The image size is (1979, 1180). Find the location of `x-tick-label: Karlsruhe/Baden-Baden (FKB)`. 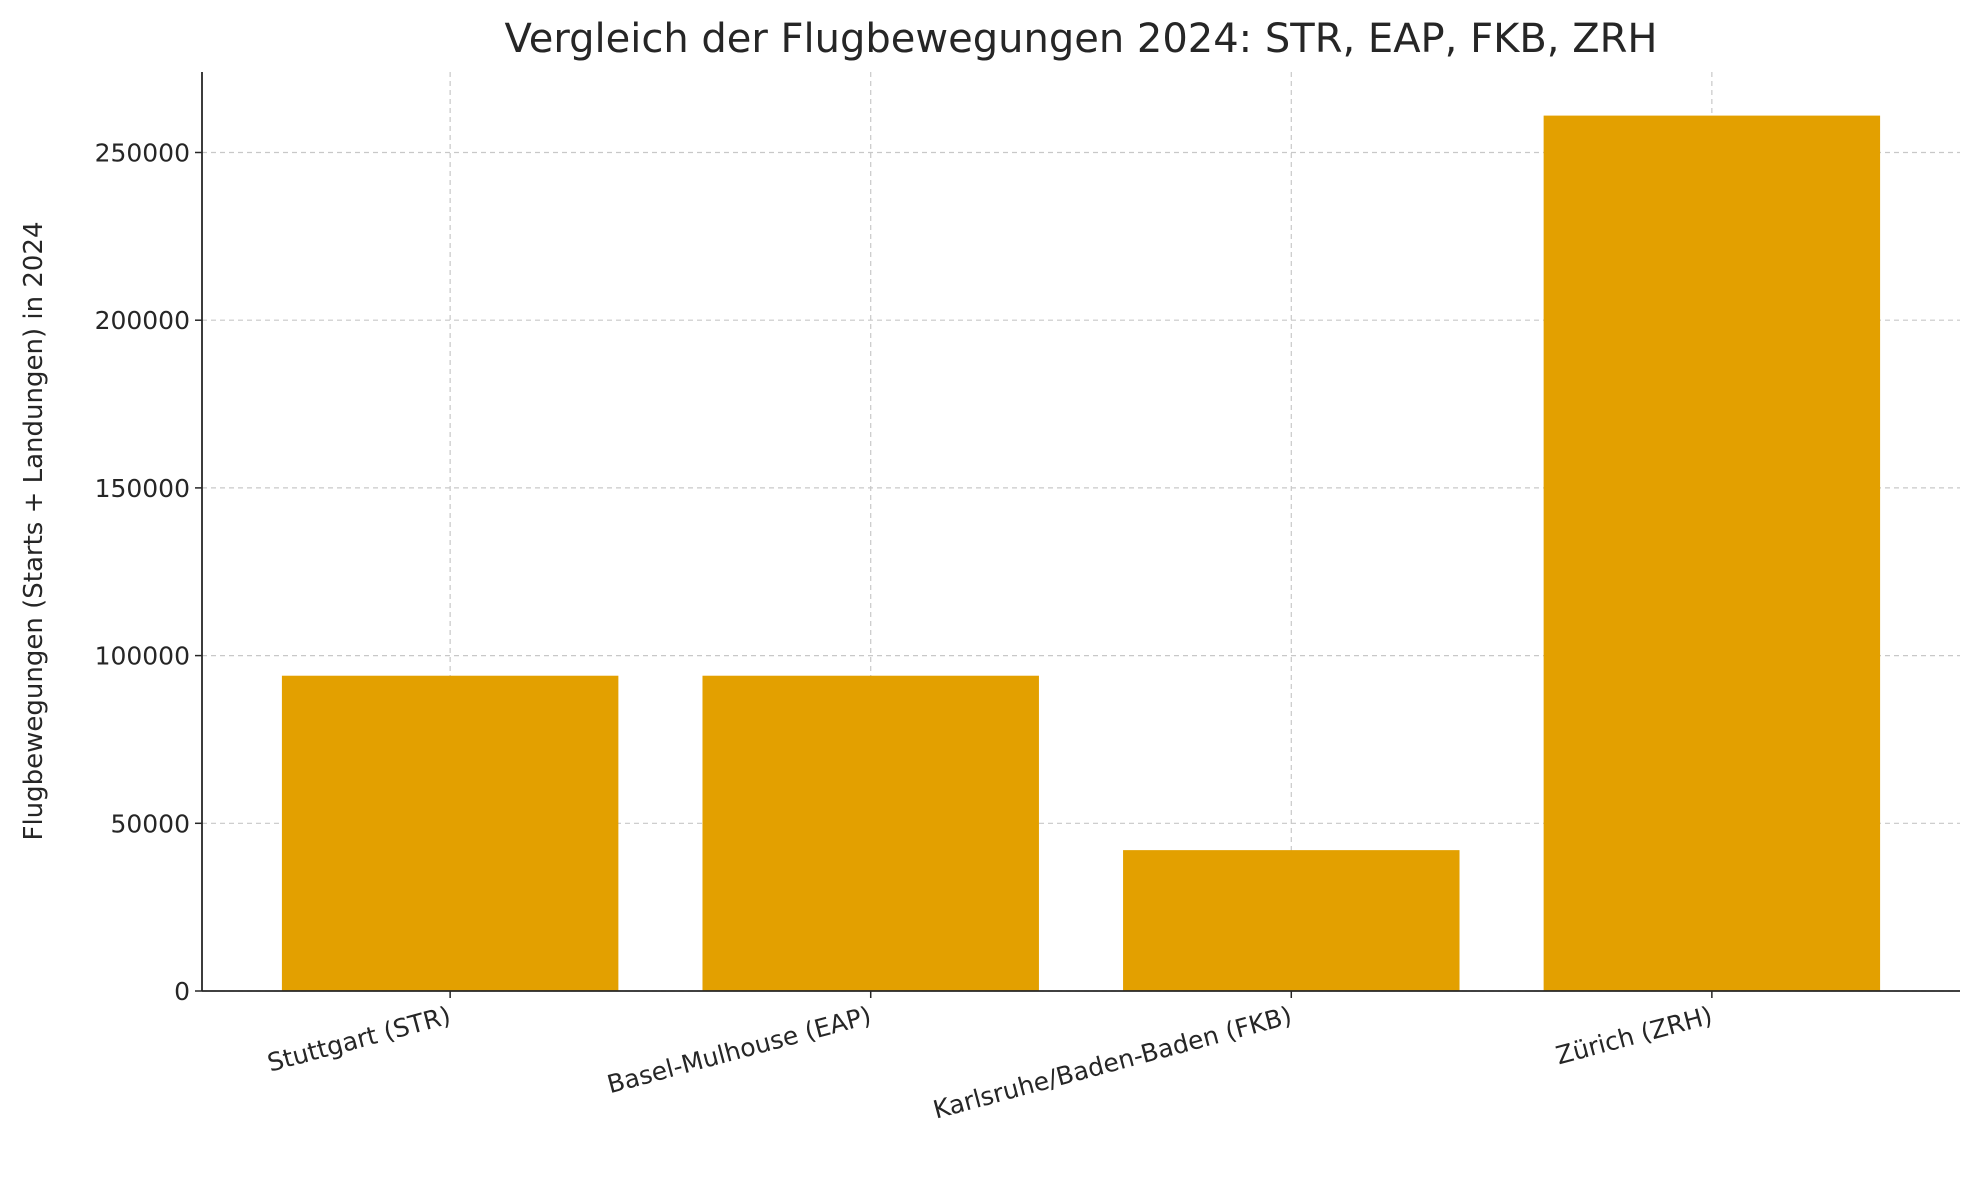

x-tick-label: Karlsruhe/Baden-Baden (FKB) is located at coordinates (1112, 1063).